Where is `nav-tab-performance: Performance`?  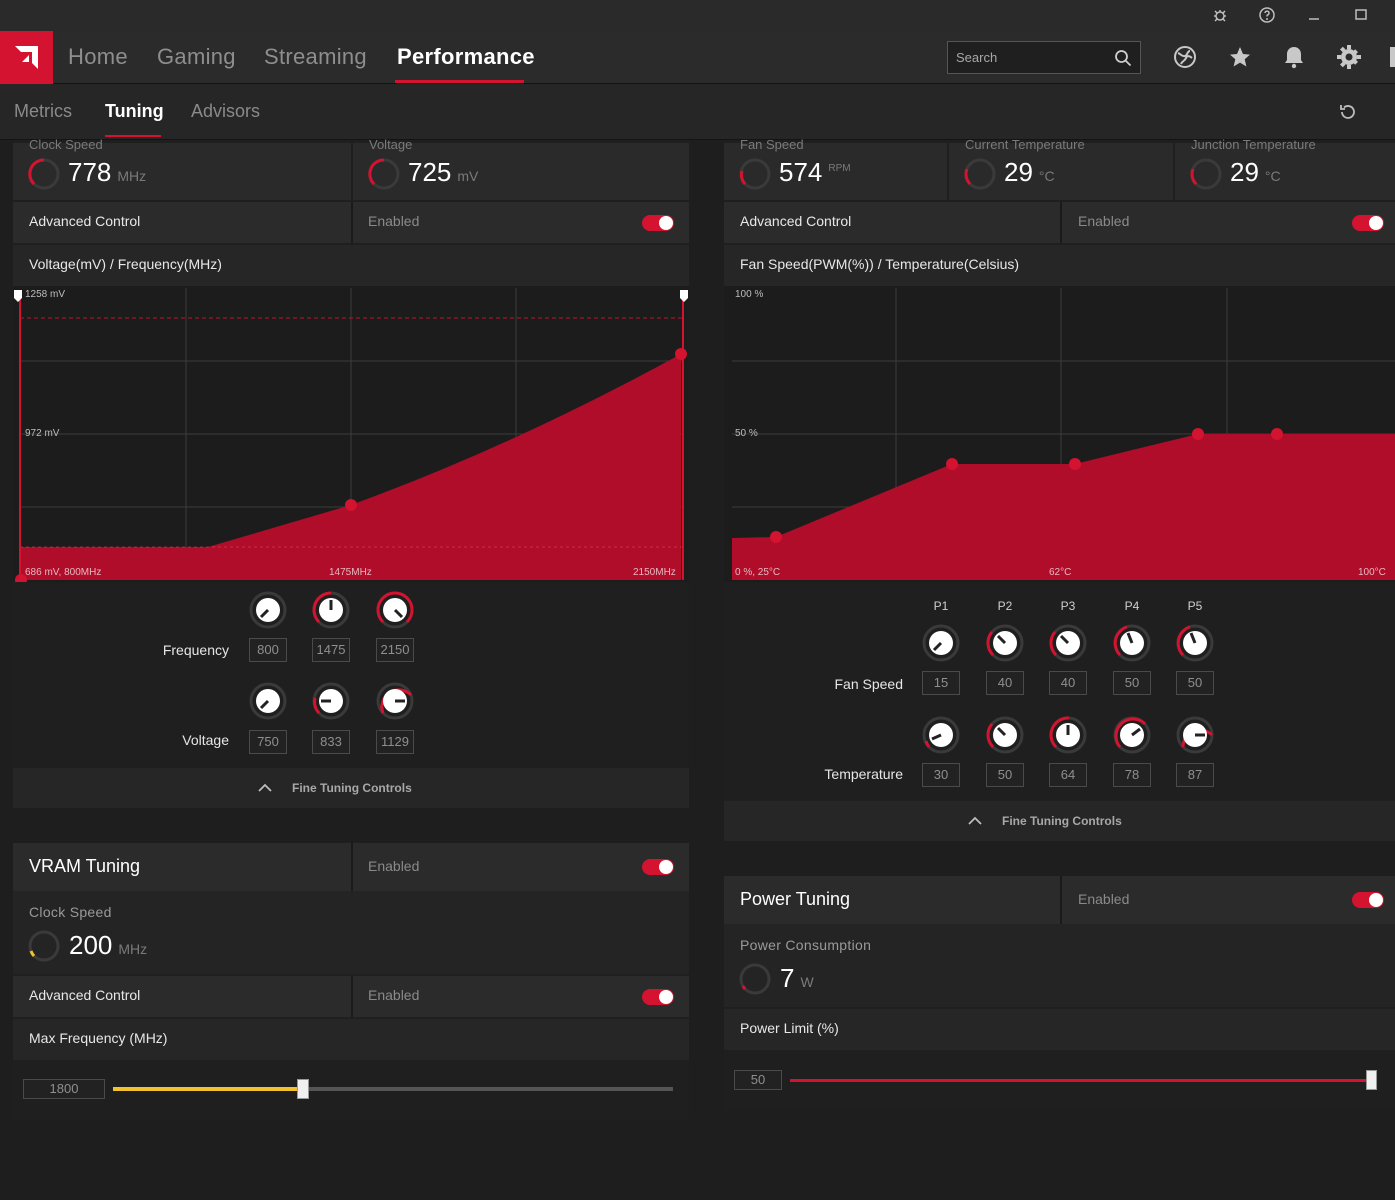 nav-tab-performance: Performance is located at coordinates (466, 56).